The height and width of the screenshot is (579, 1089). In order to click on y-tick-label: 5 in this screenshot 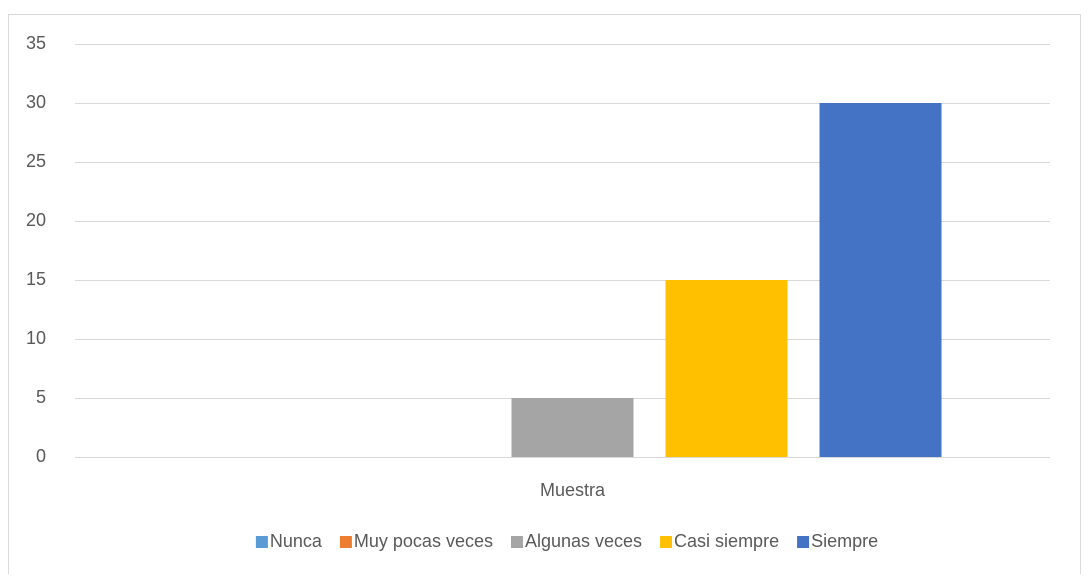, I will do `click(41, 397)`.